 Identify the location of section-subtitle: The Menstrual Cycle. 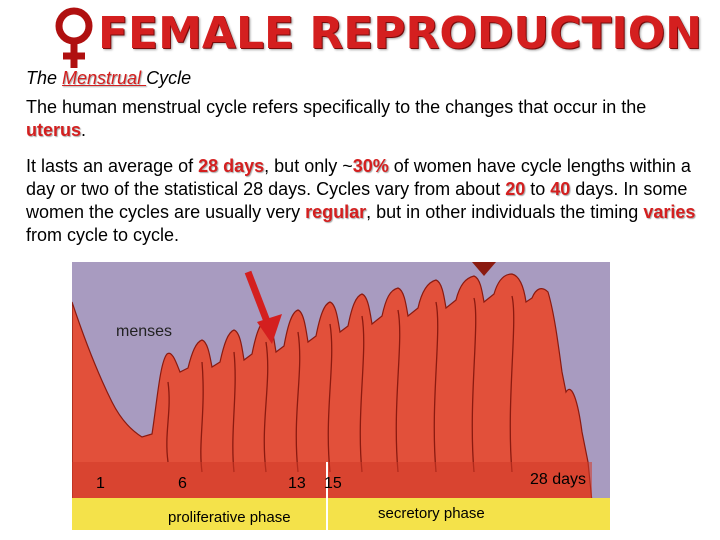
(108, 78).